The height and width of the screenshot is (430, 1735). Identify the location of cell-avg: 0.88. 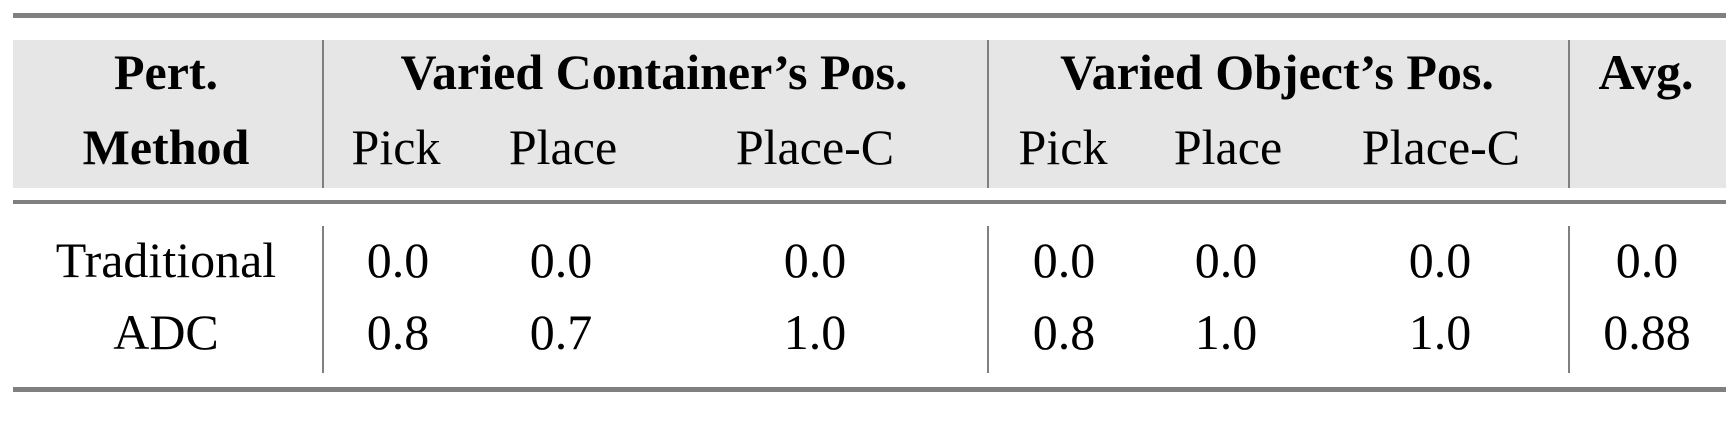
(1647, 332).